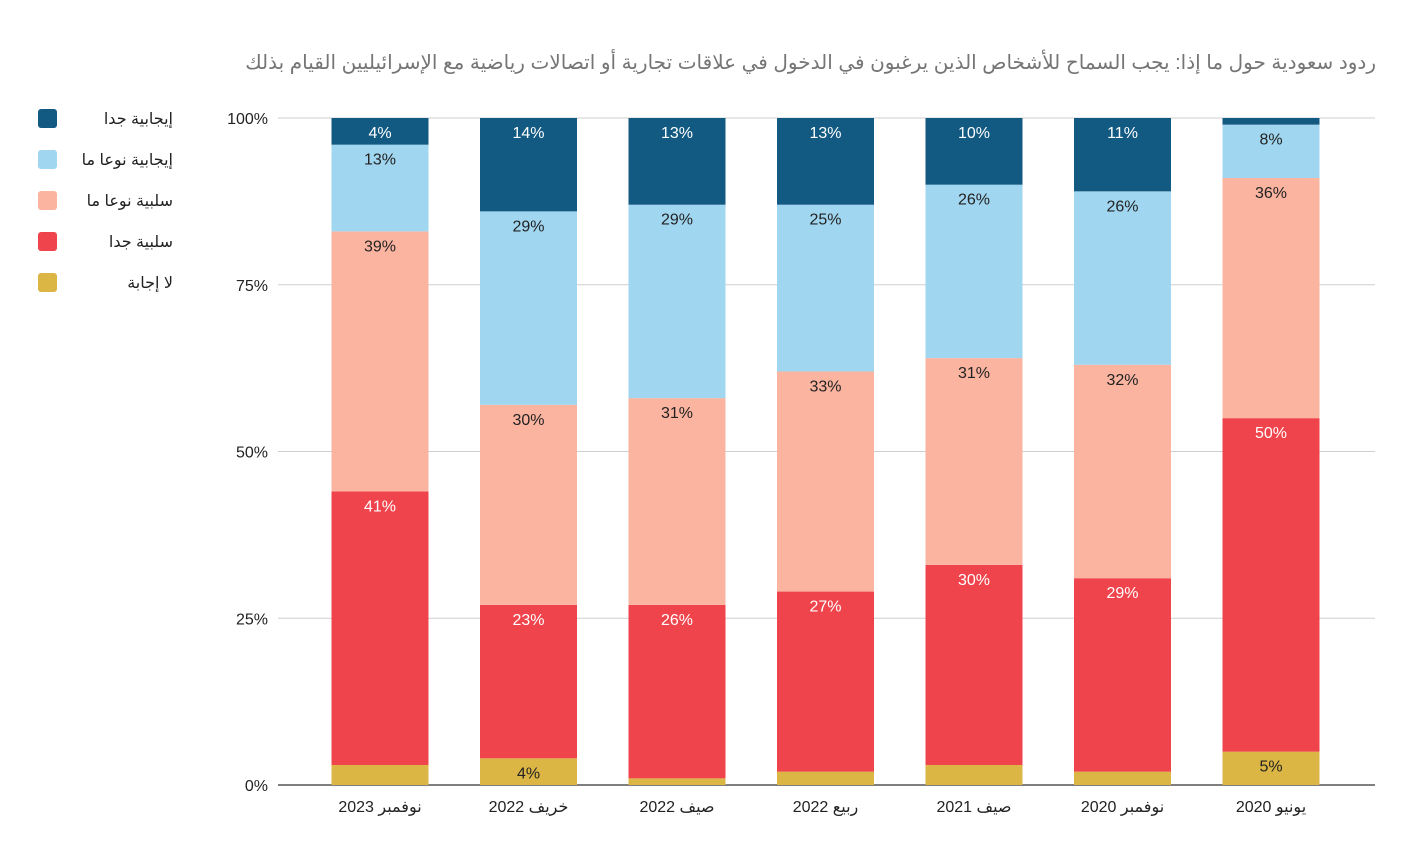 This screenshot has width=1408, height=842. What do you see at coordinates (676, 807) in the screenshot?
I see `x-category-label: صيف 2022` at bounding box center [676, 807].